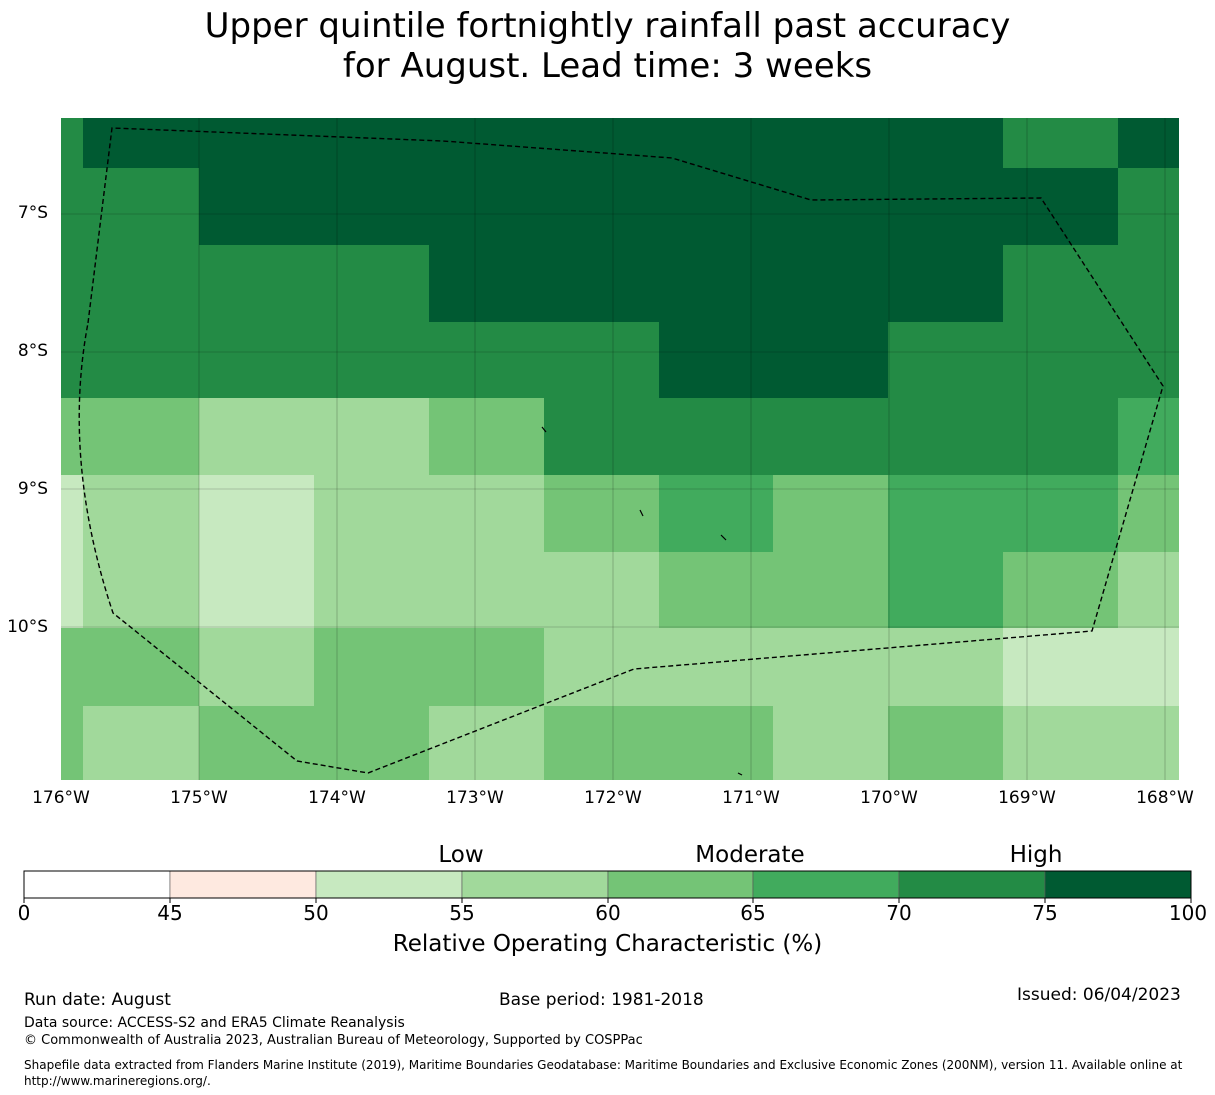 The width and height of the screenshot is (1215, 1095). What do you see at coordinates (97, 1000) in the screenshot?
I see `run-date: Run date: August` at bounding box center [97, 1000].